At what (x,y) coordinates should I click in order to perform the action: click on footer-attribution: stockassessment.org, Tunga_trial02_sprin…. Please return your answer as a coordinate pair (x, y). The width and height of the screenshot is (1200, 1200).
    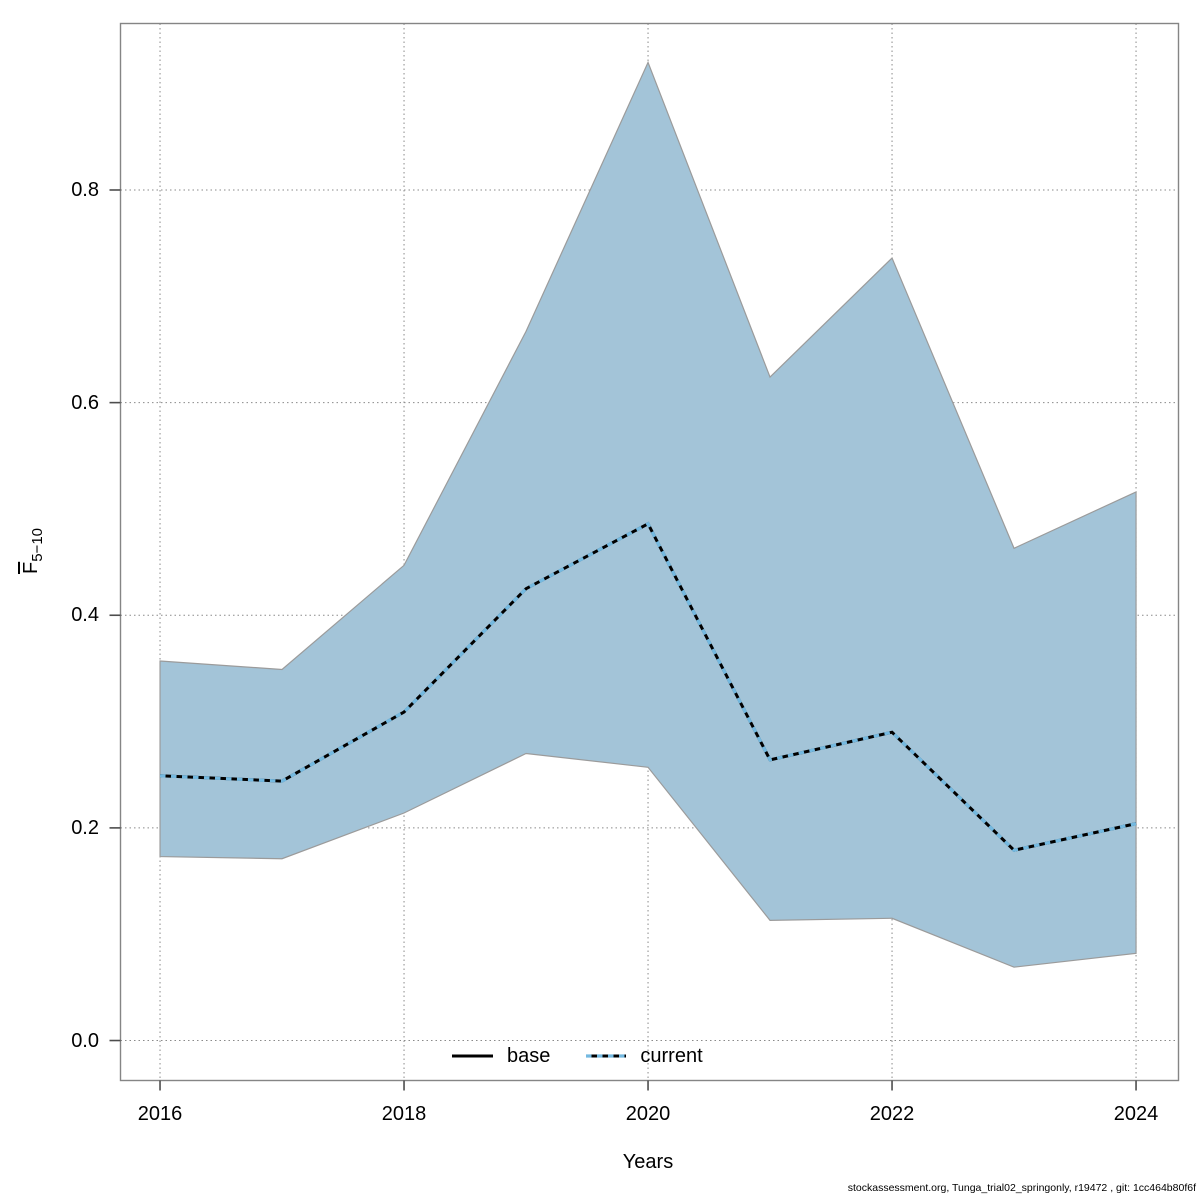
    Looking at the image, I should click on (1021, 1188).